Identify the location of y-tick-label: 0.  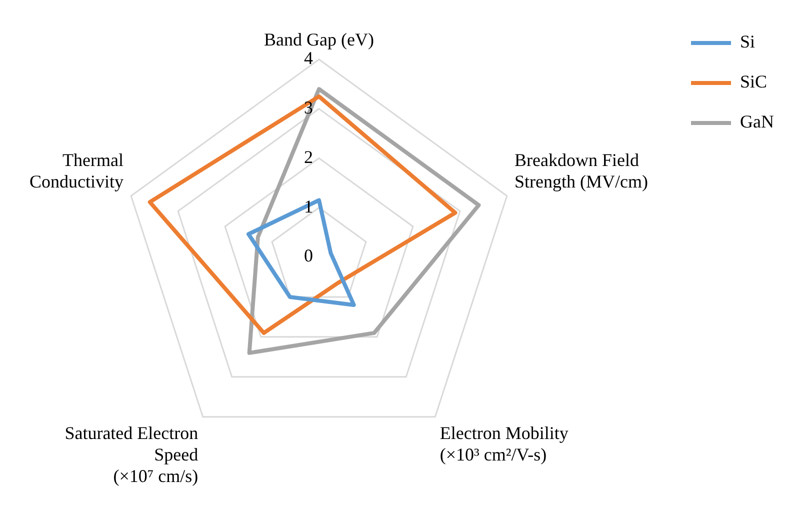
(308, 256).